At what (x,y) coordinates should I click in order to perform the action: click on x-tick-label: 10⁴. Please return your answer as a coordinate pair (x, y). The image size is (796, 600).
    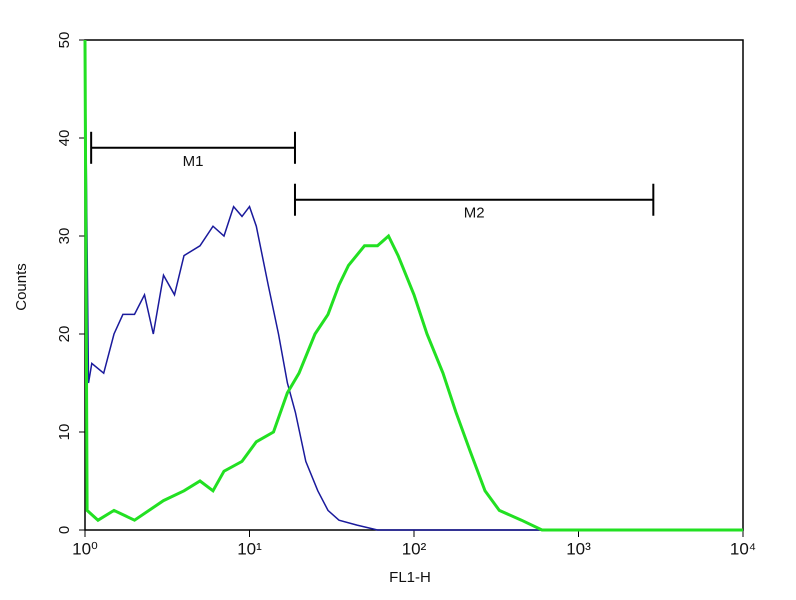
    Looking at the image, I should click on (743, 548).